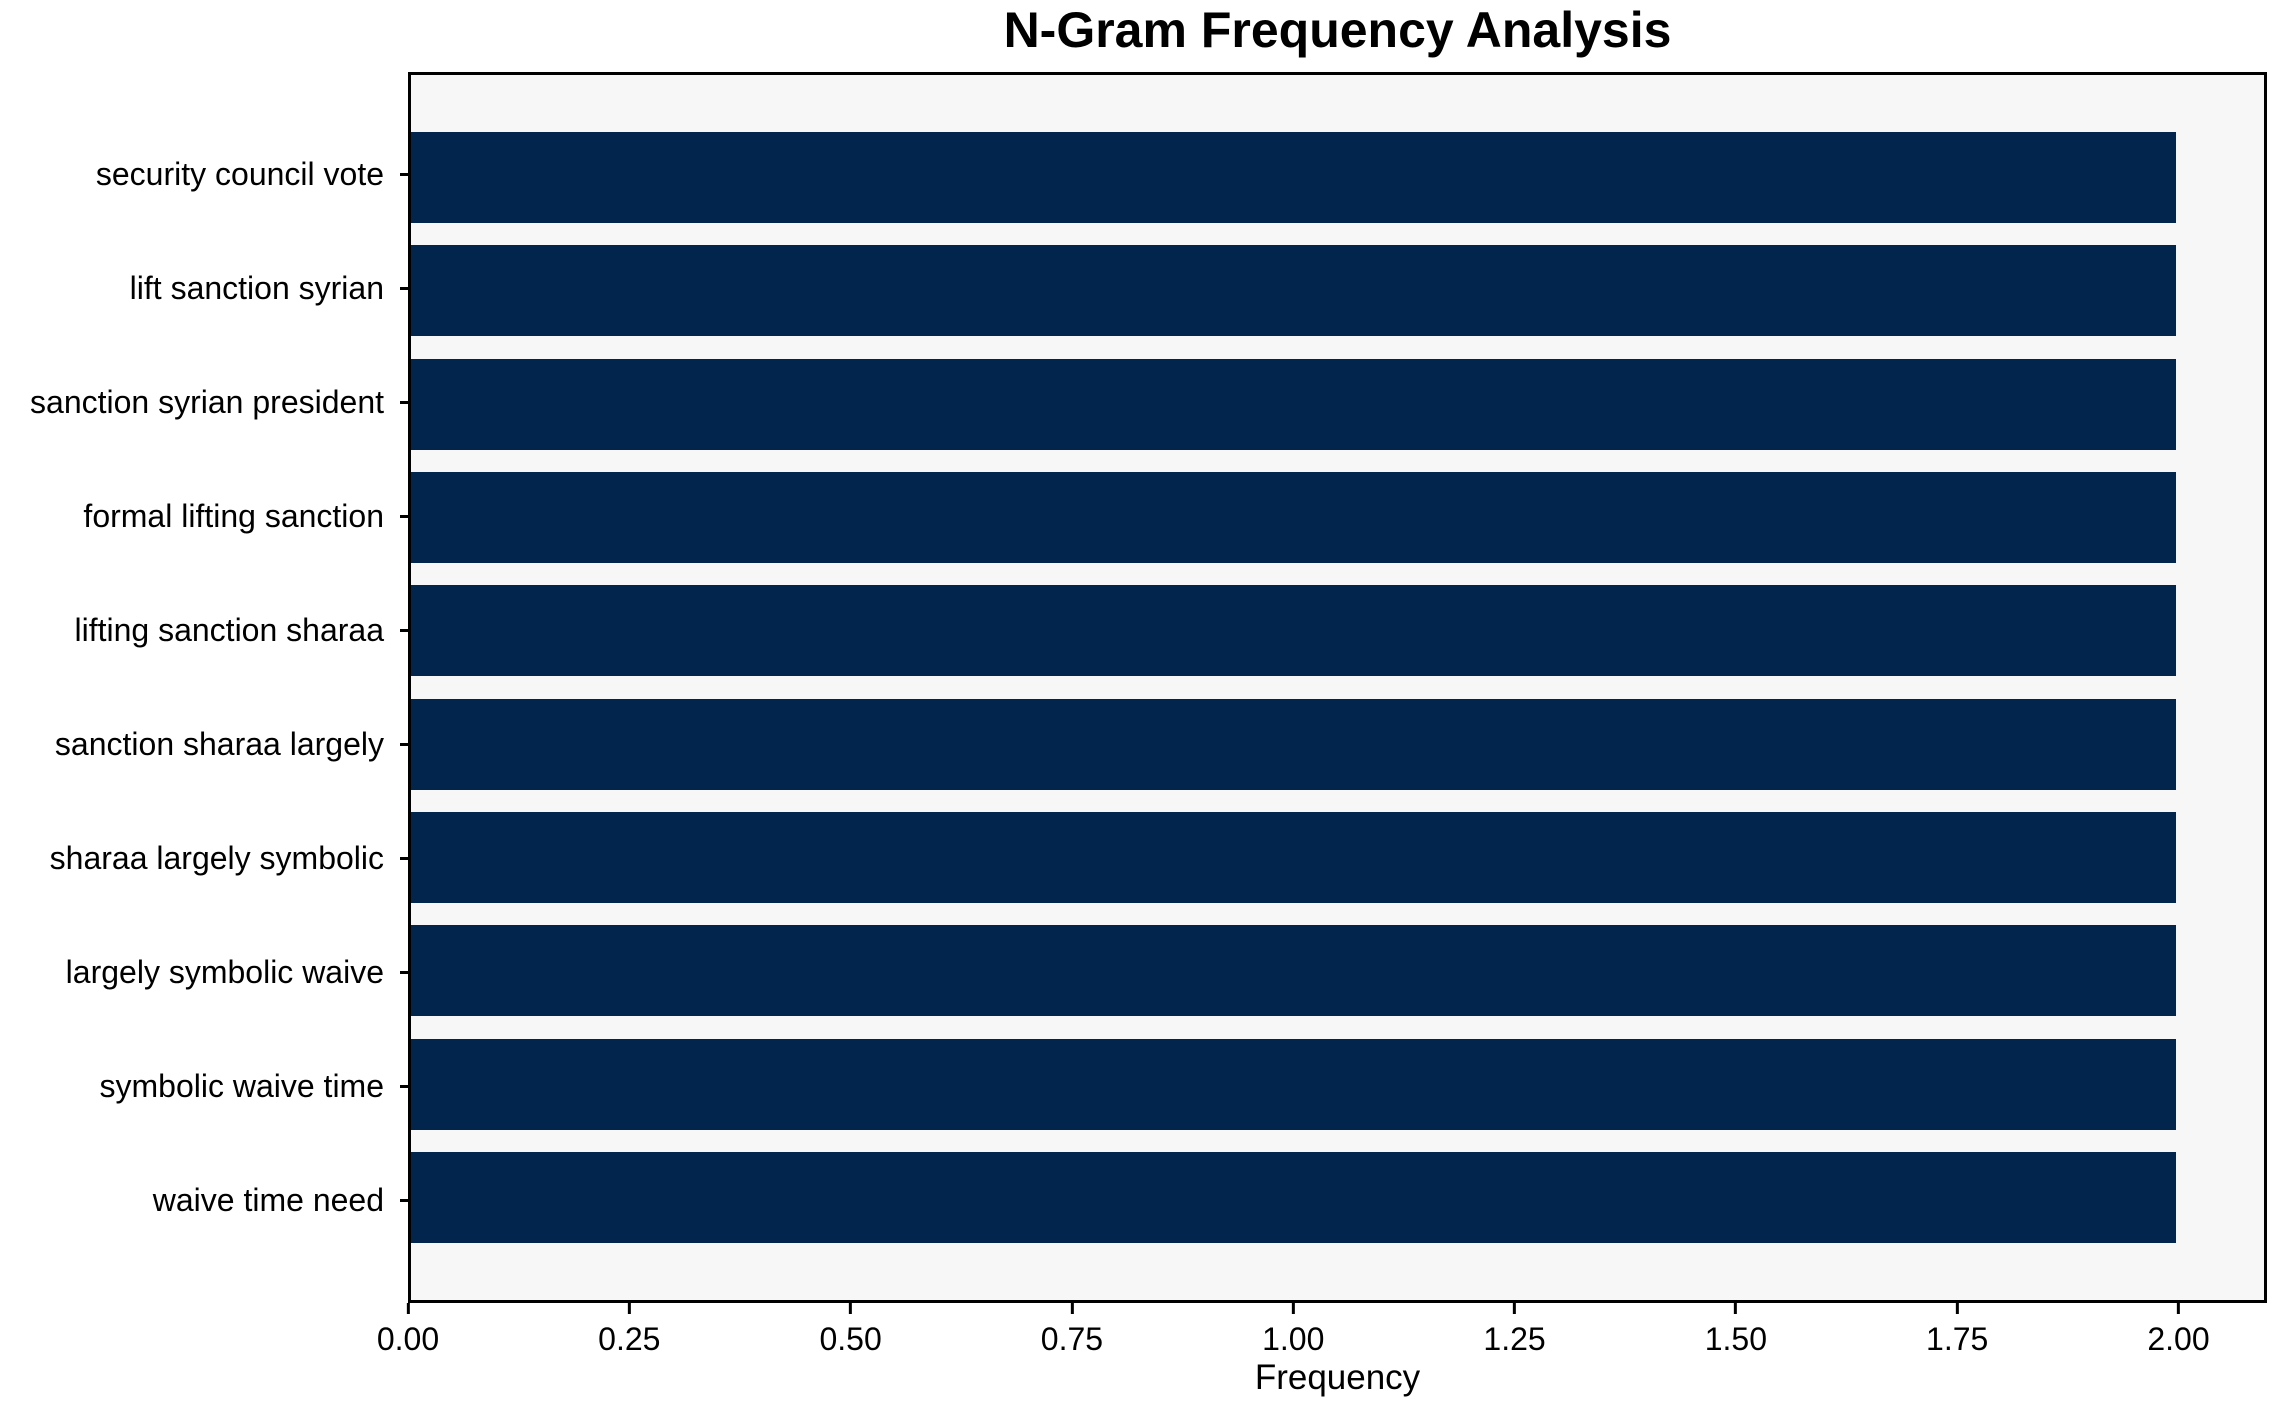  What do you see at coordinates (1957, 1339) in the screenshot?
I see `x-tick-label: 1.75` at bounding box center [1957, 1339].